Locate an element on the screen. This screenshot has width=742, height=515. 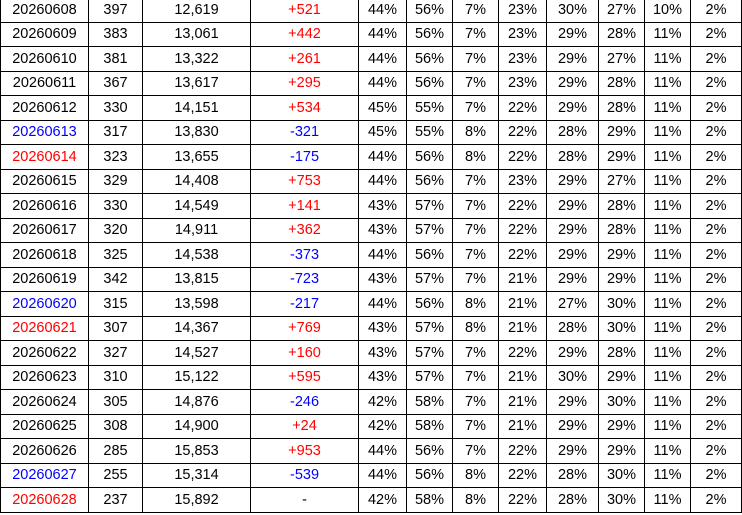
date-cell: 20260610 is located at coordinates (44, 59).